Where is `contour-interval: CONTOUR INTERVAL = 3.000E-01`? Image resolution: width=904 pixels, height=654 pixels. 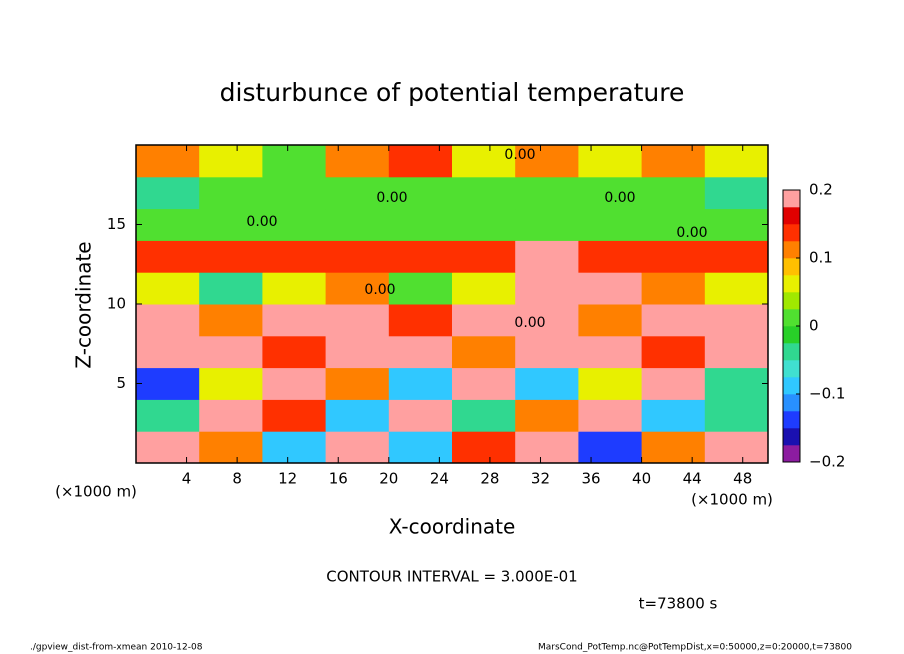 contour-interval: CONTOUR INTERVAL = 3.000E-01 is located at coordinates (451, 577).